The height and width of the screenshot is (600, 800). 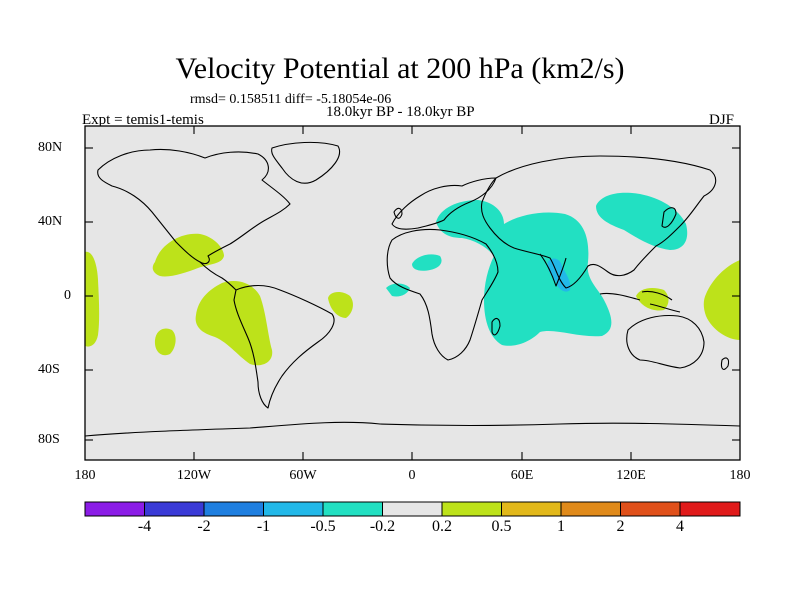 I want to click on season-label: DJF, so click(x=722, y=120).